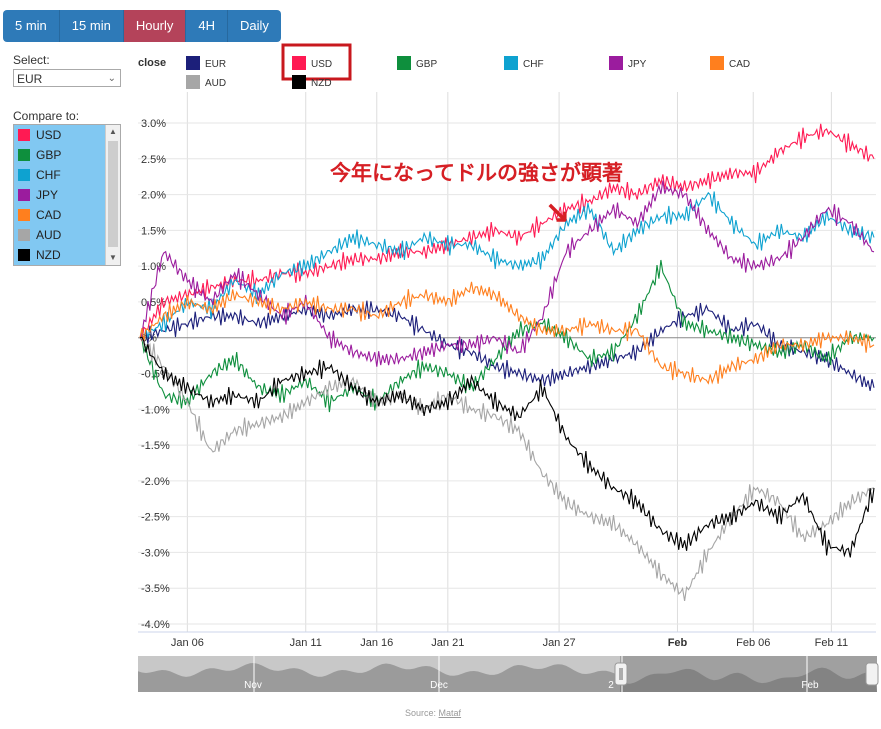 The height and width of the screenshot is (729, 881). I want to click on legend-swatch-chf, so click(511, 63).